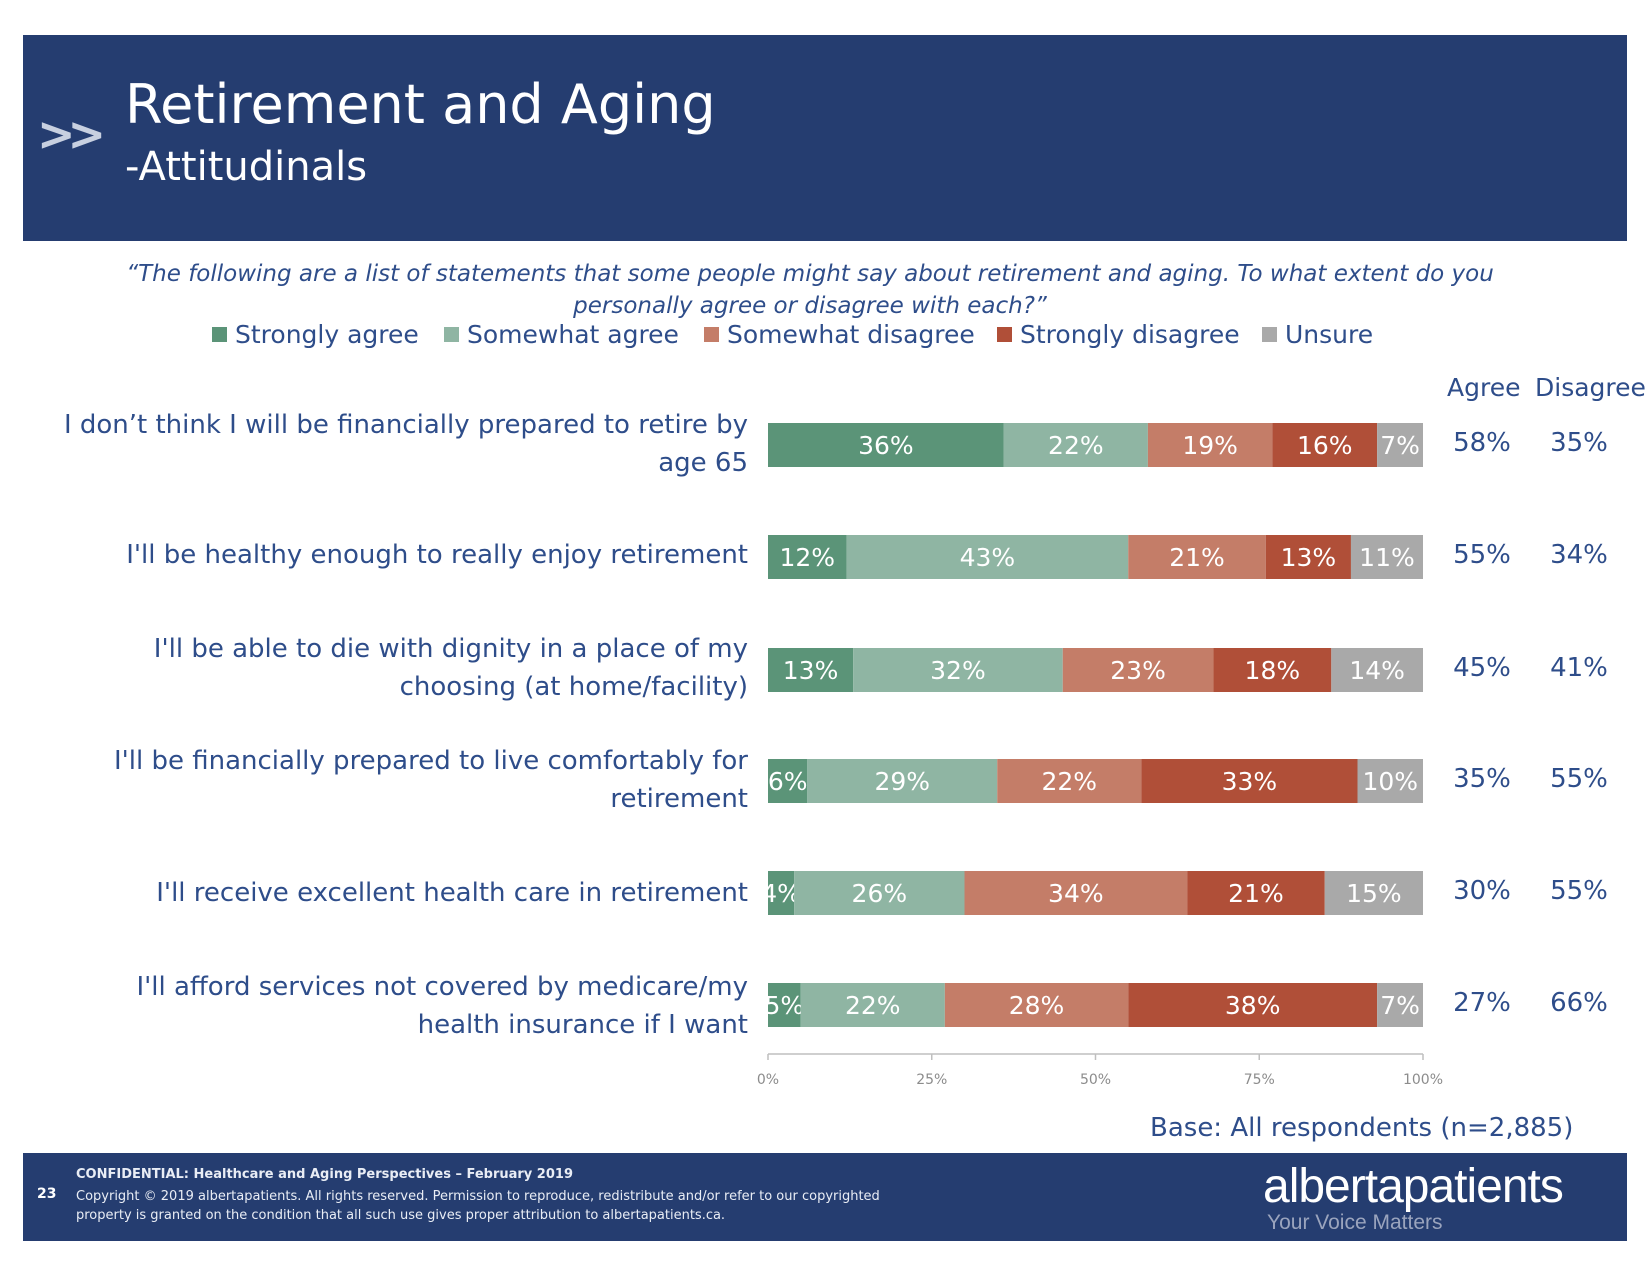 This screenshot has width=1650, height=1275. I want to click on legend-label: Unsure, so click(1329, 334).